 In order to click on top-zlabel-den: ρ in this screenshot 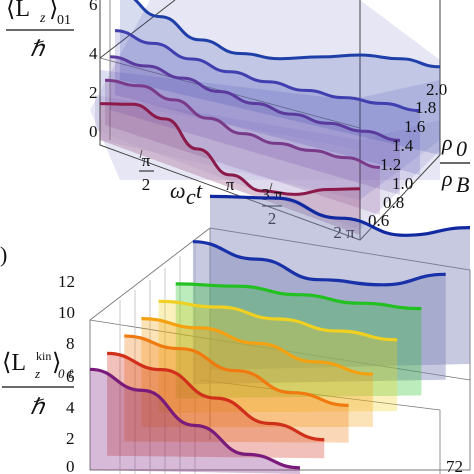, I will do `click(447, 178)`.